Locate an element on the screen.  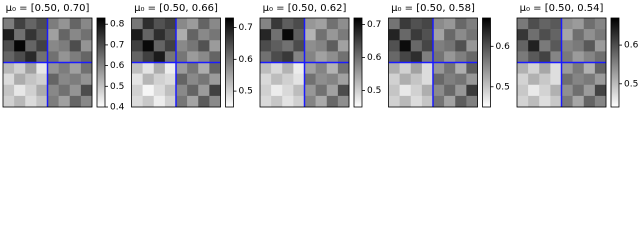
colorbar-tick-label: 0.7 is located at coordinates (117, 45).